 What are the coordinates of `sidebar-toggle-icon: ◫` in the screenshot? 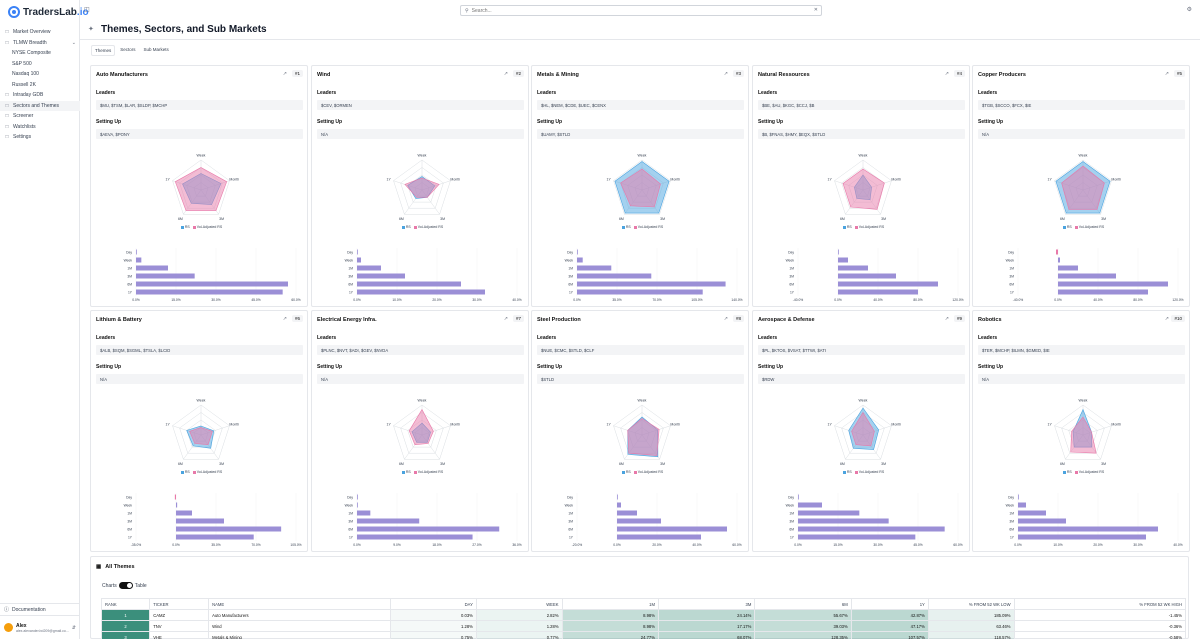 It's located at (87, 10).